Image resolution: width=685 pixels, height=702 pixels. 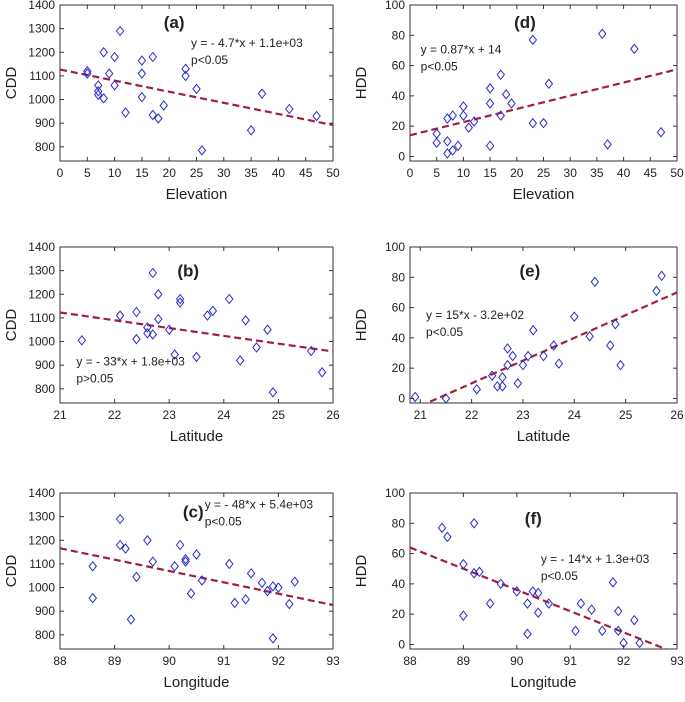 I want to click on regression-equation: y = - 4.7*x + 1.1e+03, so click(x=247, y=43).